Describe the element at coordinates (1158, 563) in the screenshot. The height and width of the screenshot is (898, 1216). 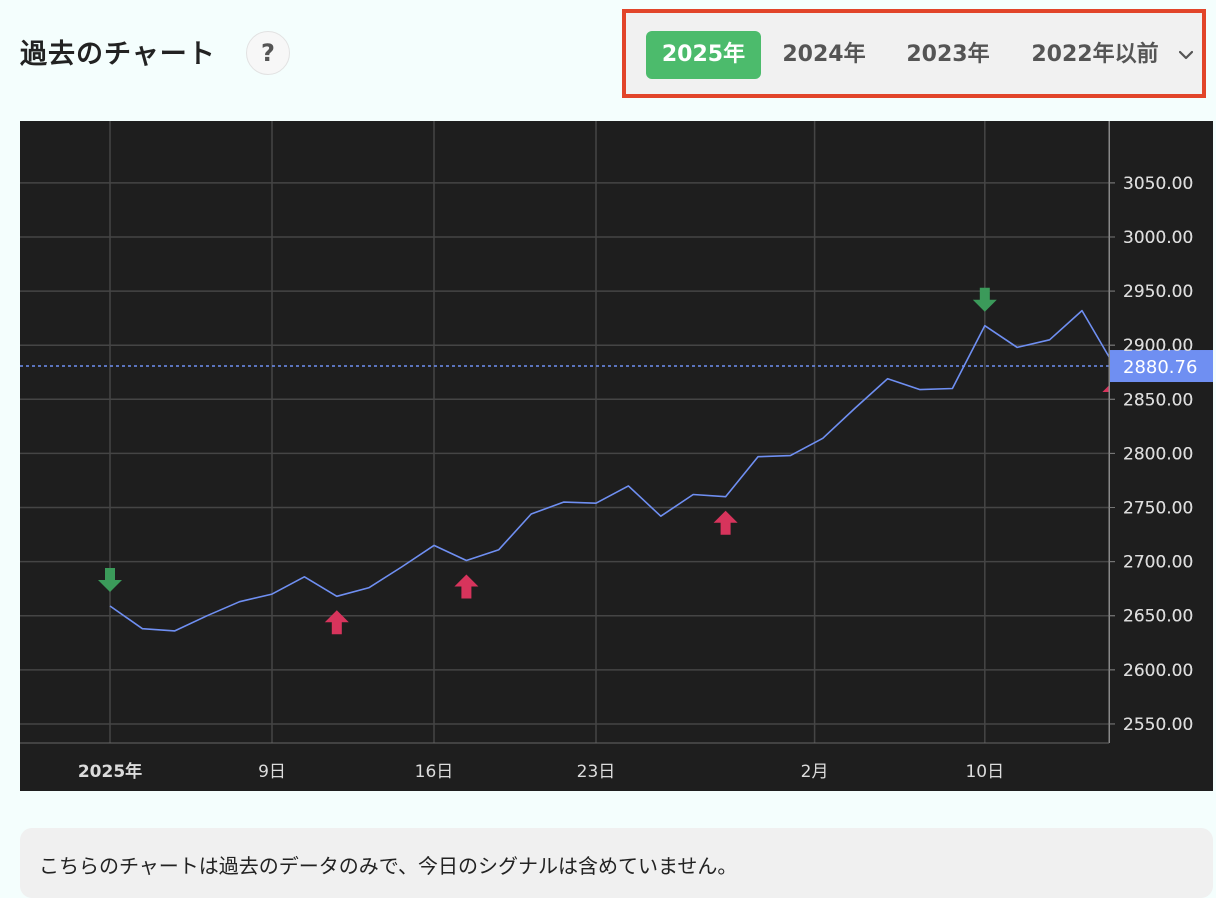
I see `y-tick-label: 2700.00` at that location.